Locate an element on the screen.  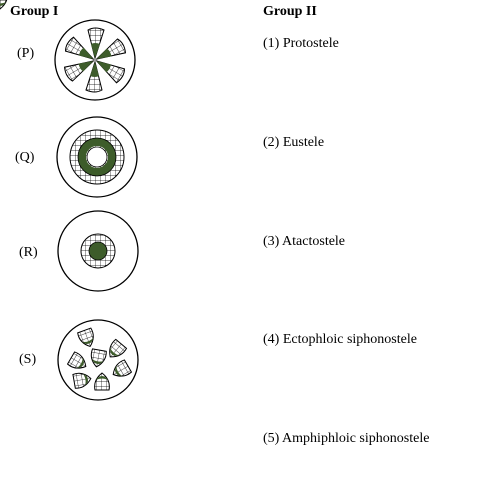
ring-stele-diagram is located at coordinates (97, 157).